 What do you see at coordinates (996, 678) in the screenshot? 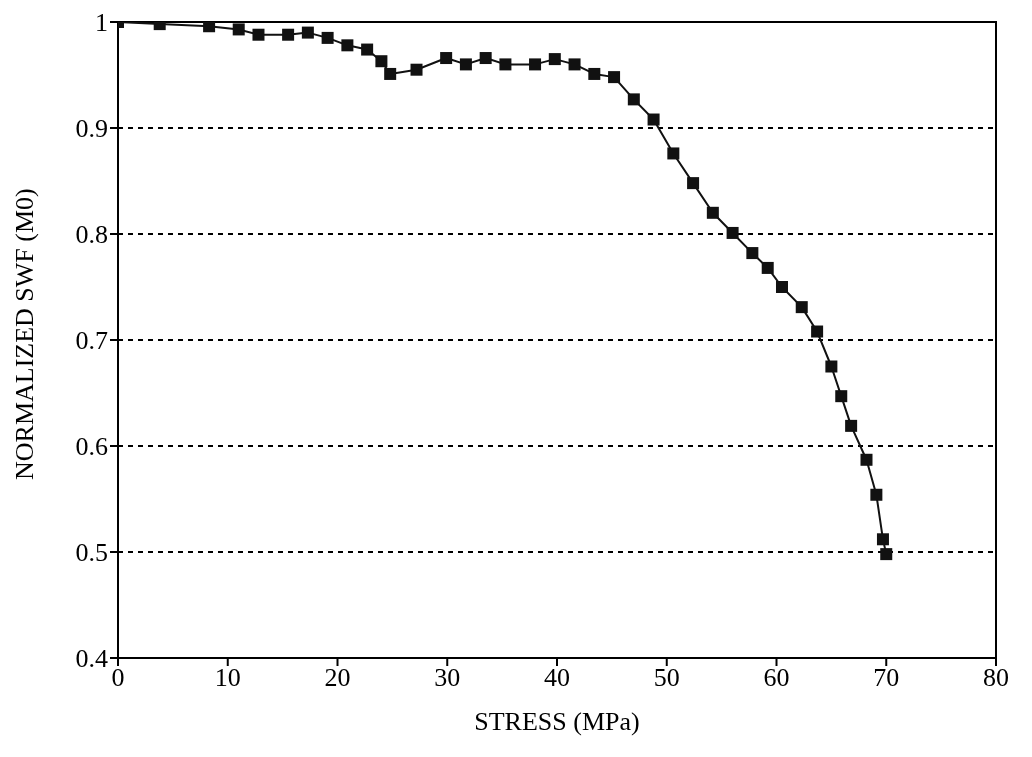
I see `x-tick-label: 80` at bounding box center [996, 678].